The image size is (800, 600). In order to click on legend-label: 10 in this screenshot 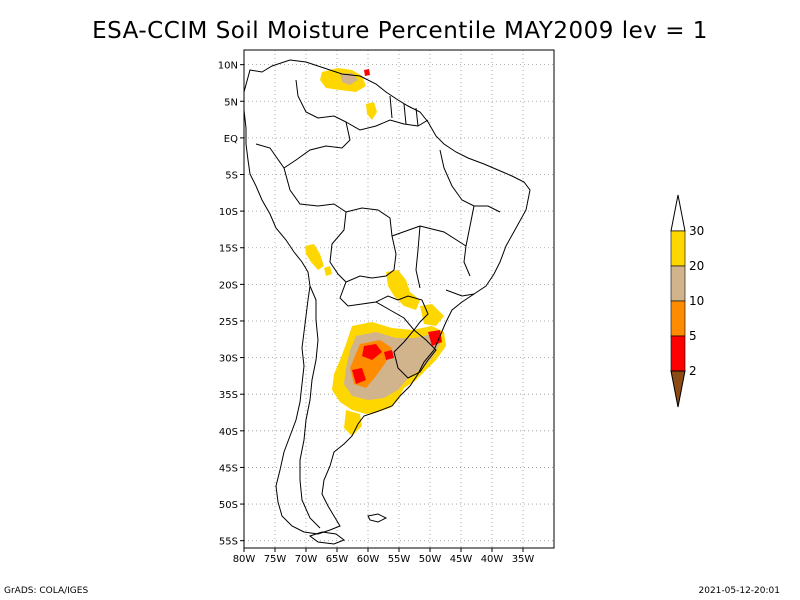, I will do `click(696, 301)`.